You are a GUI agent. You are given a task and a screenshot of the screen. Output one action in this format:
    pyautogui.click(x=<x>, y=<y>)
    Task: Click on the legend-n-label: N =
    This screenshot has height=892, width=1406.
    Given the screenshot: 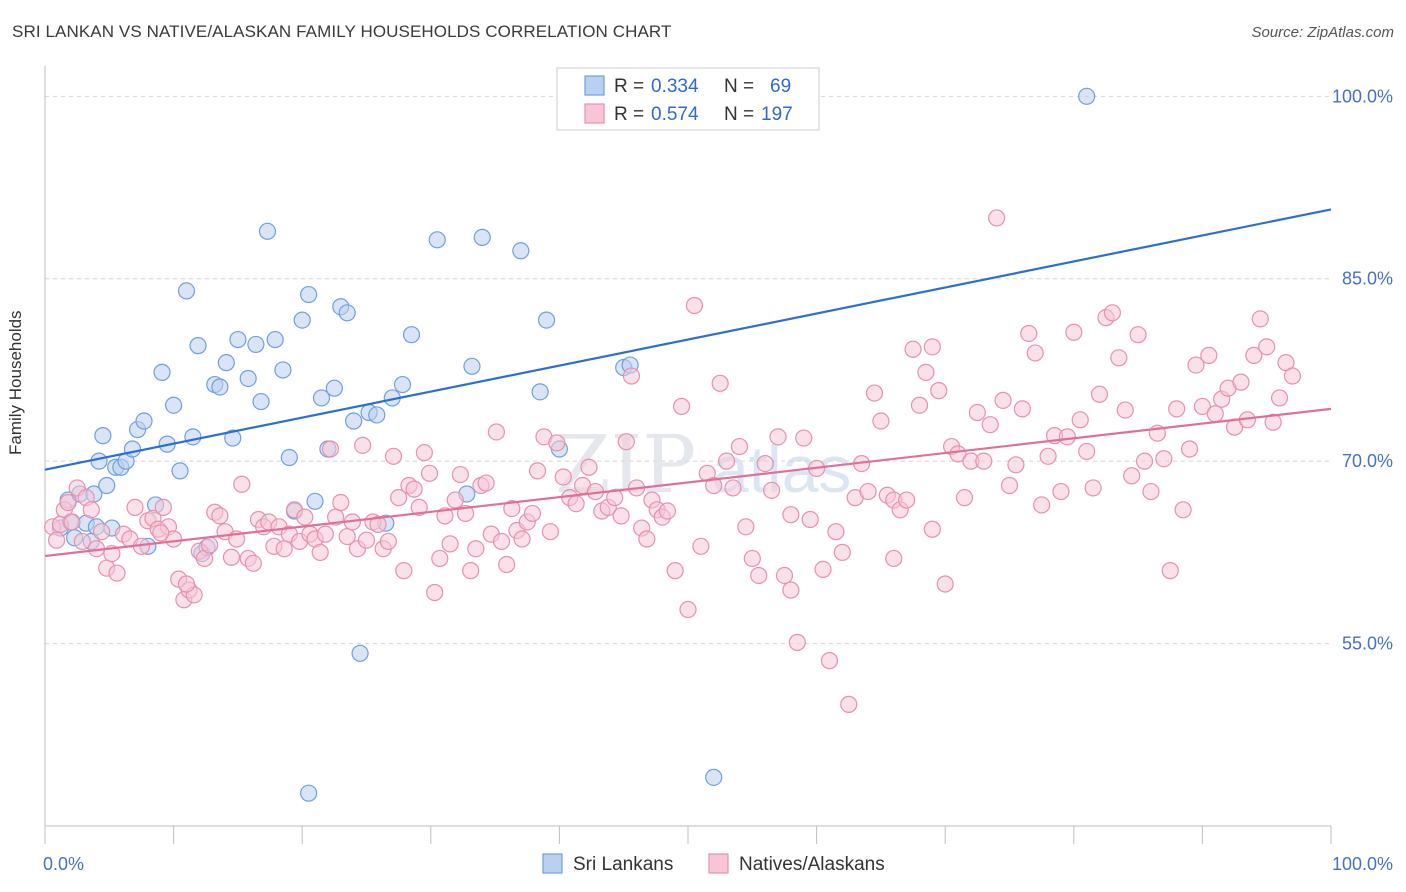 What is the action you would take?
    pyautogui.click(x=739, y=114)
    